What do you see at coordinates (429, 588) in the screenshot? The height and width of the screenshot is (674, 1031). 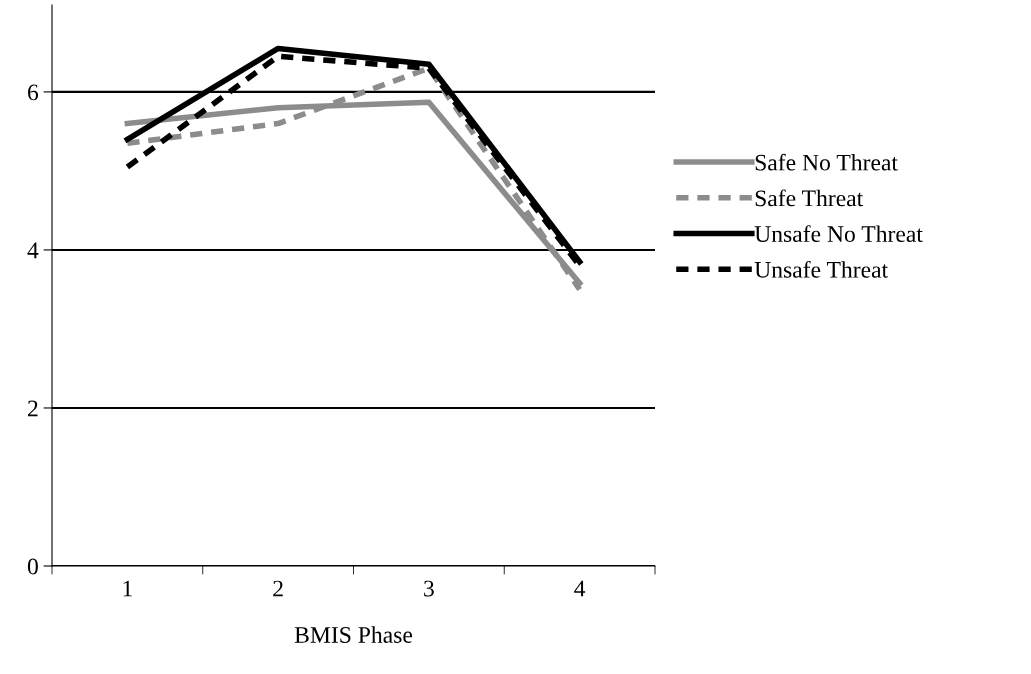 I see `x-tick-label: 3` at bounding box center [429, 588].